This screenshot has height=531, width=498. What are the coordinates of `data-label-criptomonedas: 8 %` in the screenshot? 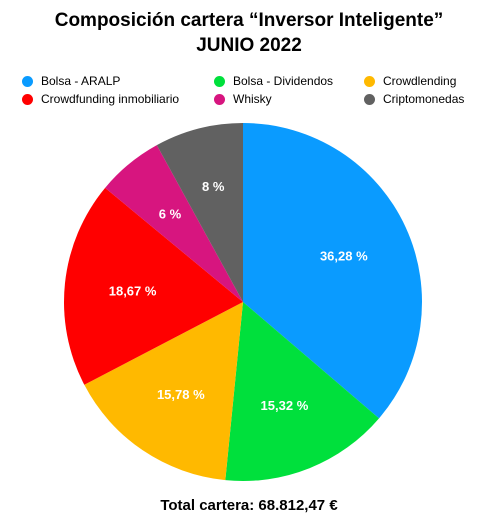 It's located at (213, 186).